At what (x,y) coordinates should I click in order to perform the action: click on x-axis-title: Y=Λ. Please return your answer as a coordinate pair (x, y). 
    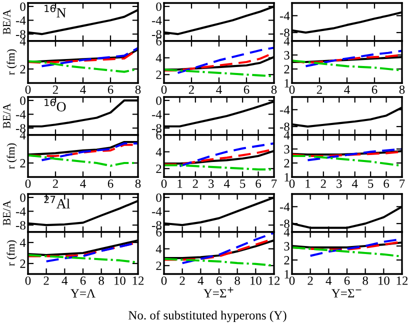
    Looking at the image, I should click on (83, 293).